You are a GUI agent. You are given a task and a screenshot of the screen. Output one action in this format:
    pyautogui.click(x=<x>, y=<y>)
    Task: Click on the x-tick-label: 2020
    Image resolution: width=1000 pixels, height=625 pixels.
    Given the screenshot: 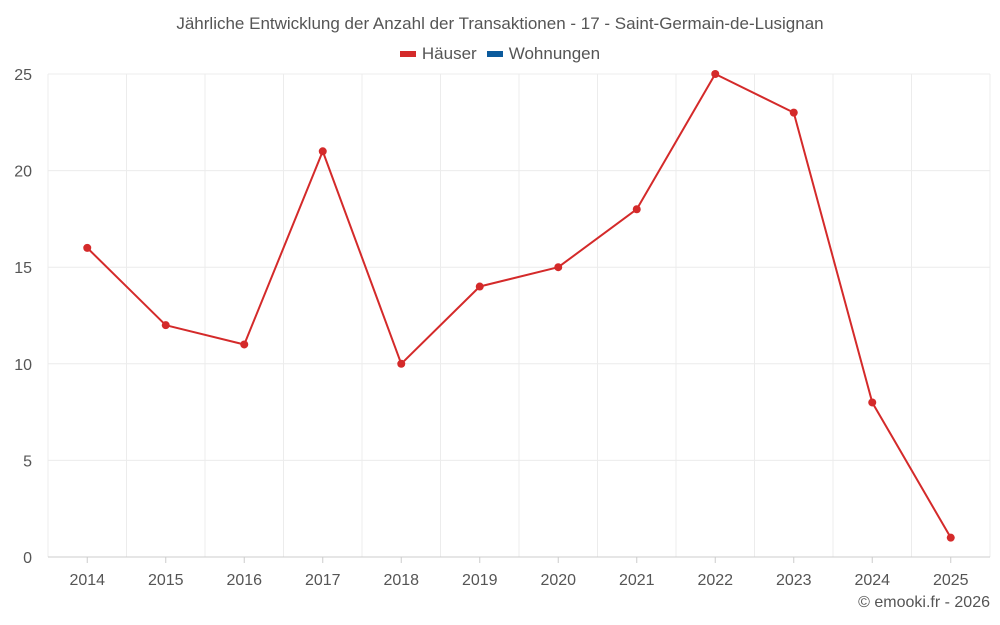 What is the action you would take?
    pyautogui.click(x=558, y=580)
    